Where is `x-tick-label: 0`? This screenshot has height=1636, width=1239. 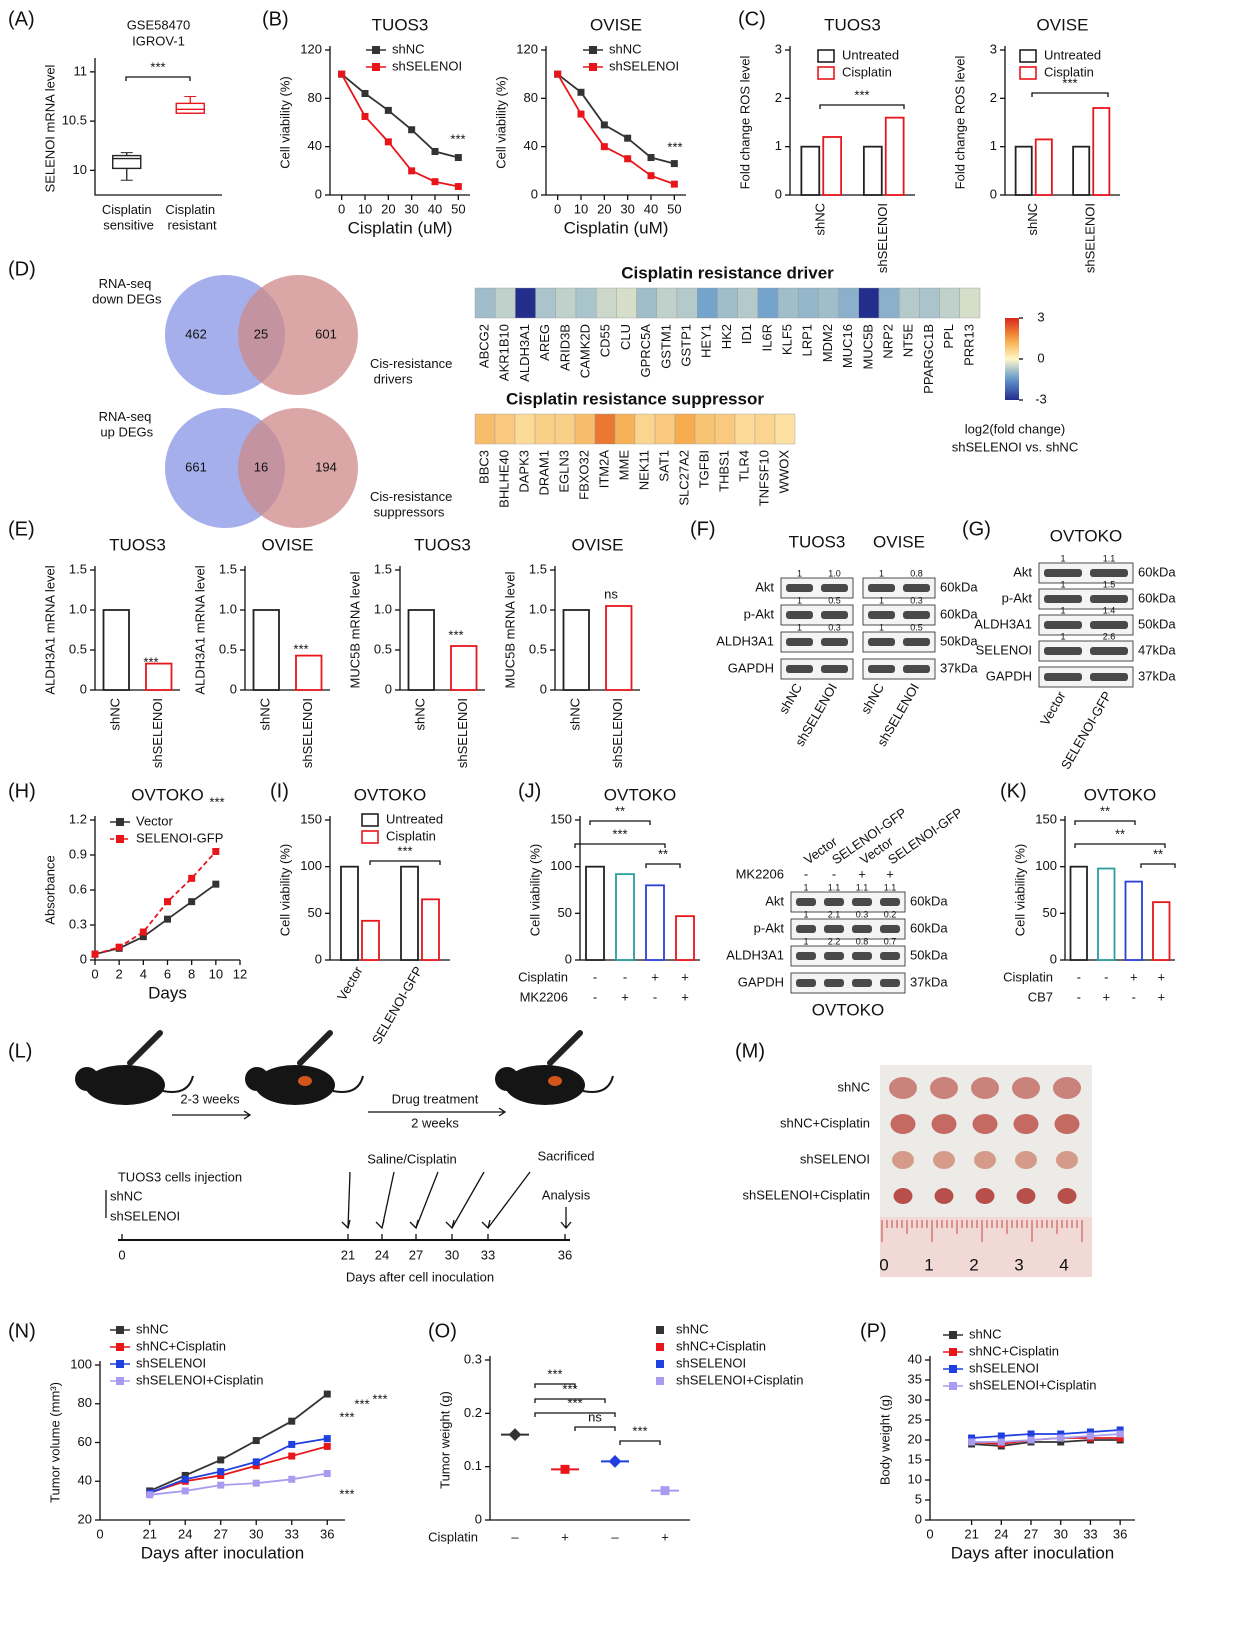
x-tick-label: 0 is located at coordinates (557, 208).